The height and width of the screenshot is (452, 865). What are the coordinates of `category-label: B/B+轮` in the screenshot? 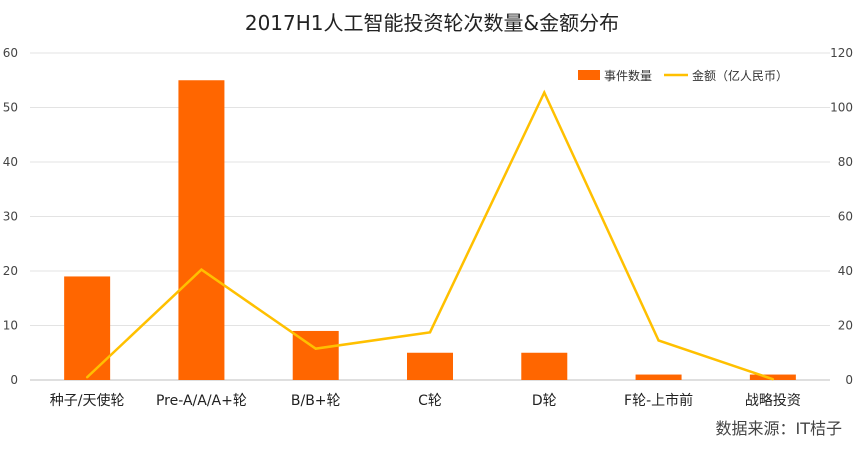 It's located at (316, 401).